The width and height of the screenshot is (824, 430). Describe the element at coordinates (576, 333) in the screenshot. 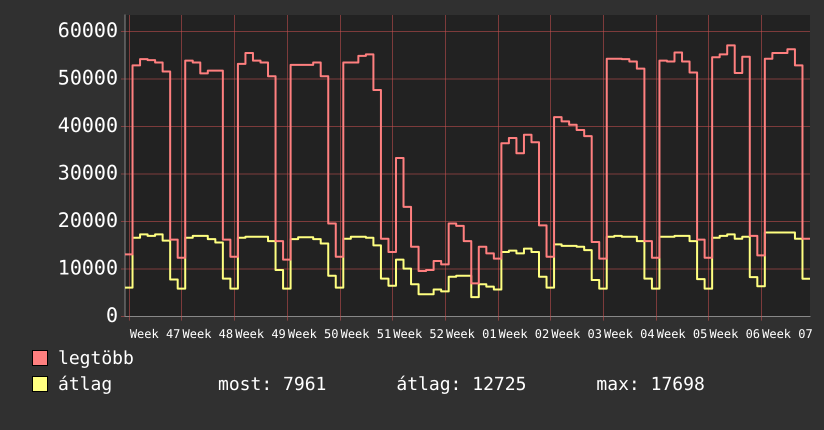

I see `x-tick-label: Week 03` at that location.